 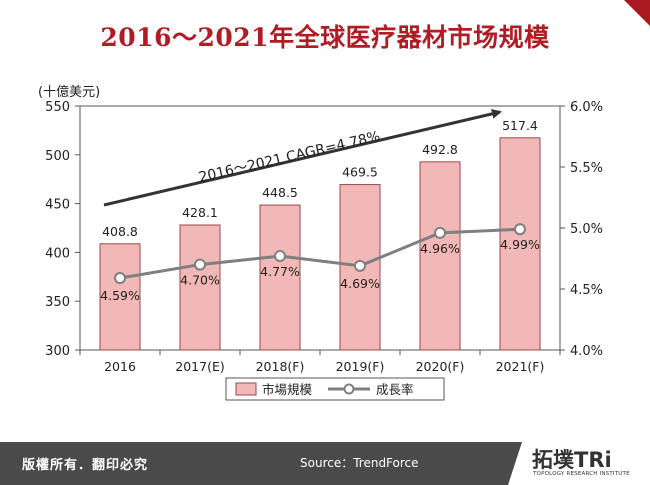 I want to click on line-series, so click(x=320, y=254).